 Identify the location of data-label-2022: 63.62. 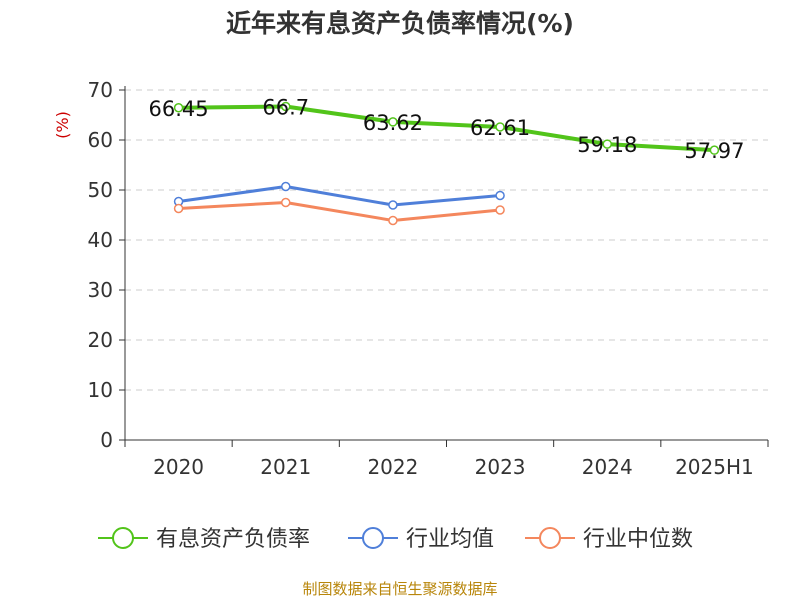
(393, 123).